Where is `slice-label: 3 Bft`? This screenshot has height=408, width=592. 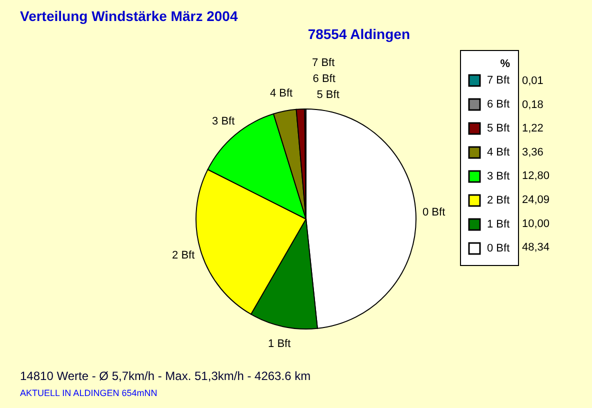
slice-label: 3 Bft is located at coordinates (223, 121).